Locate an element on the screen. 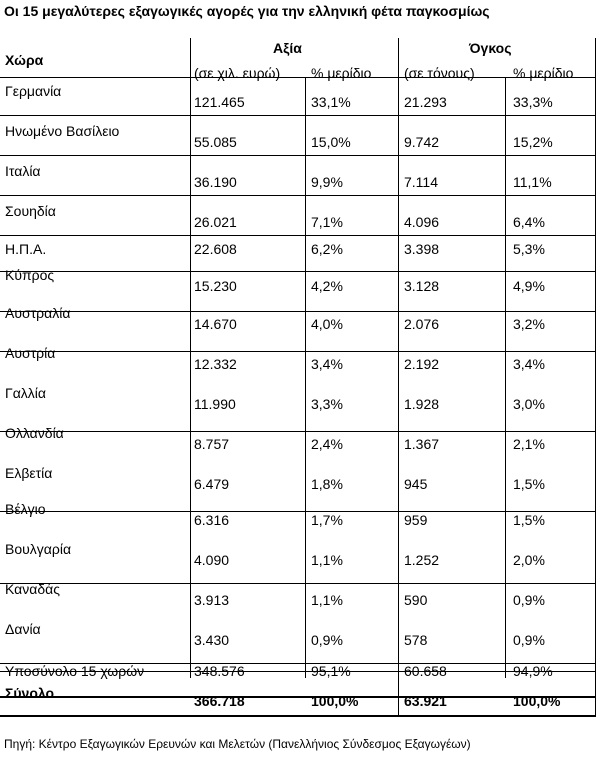  total-volume: 63.921 is located at coordinates (425, 701).